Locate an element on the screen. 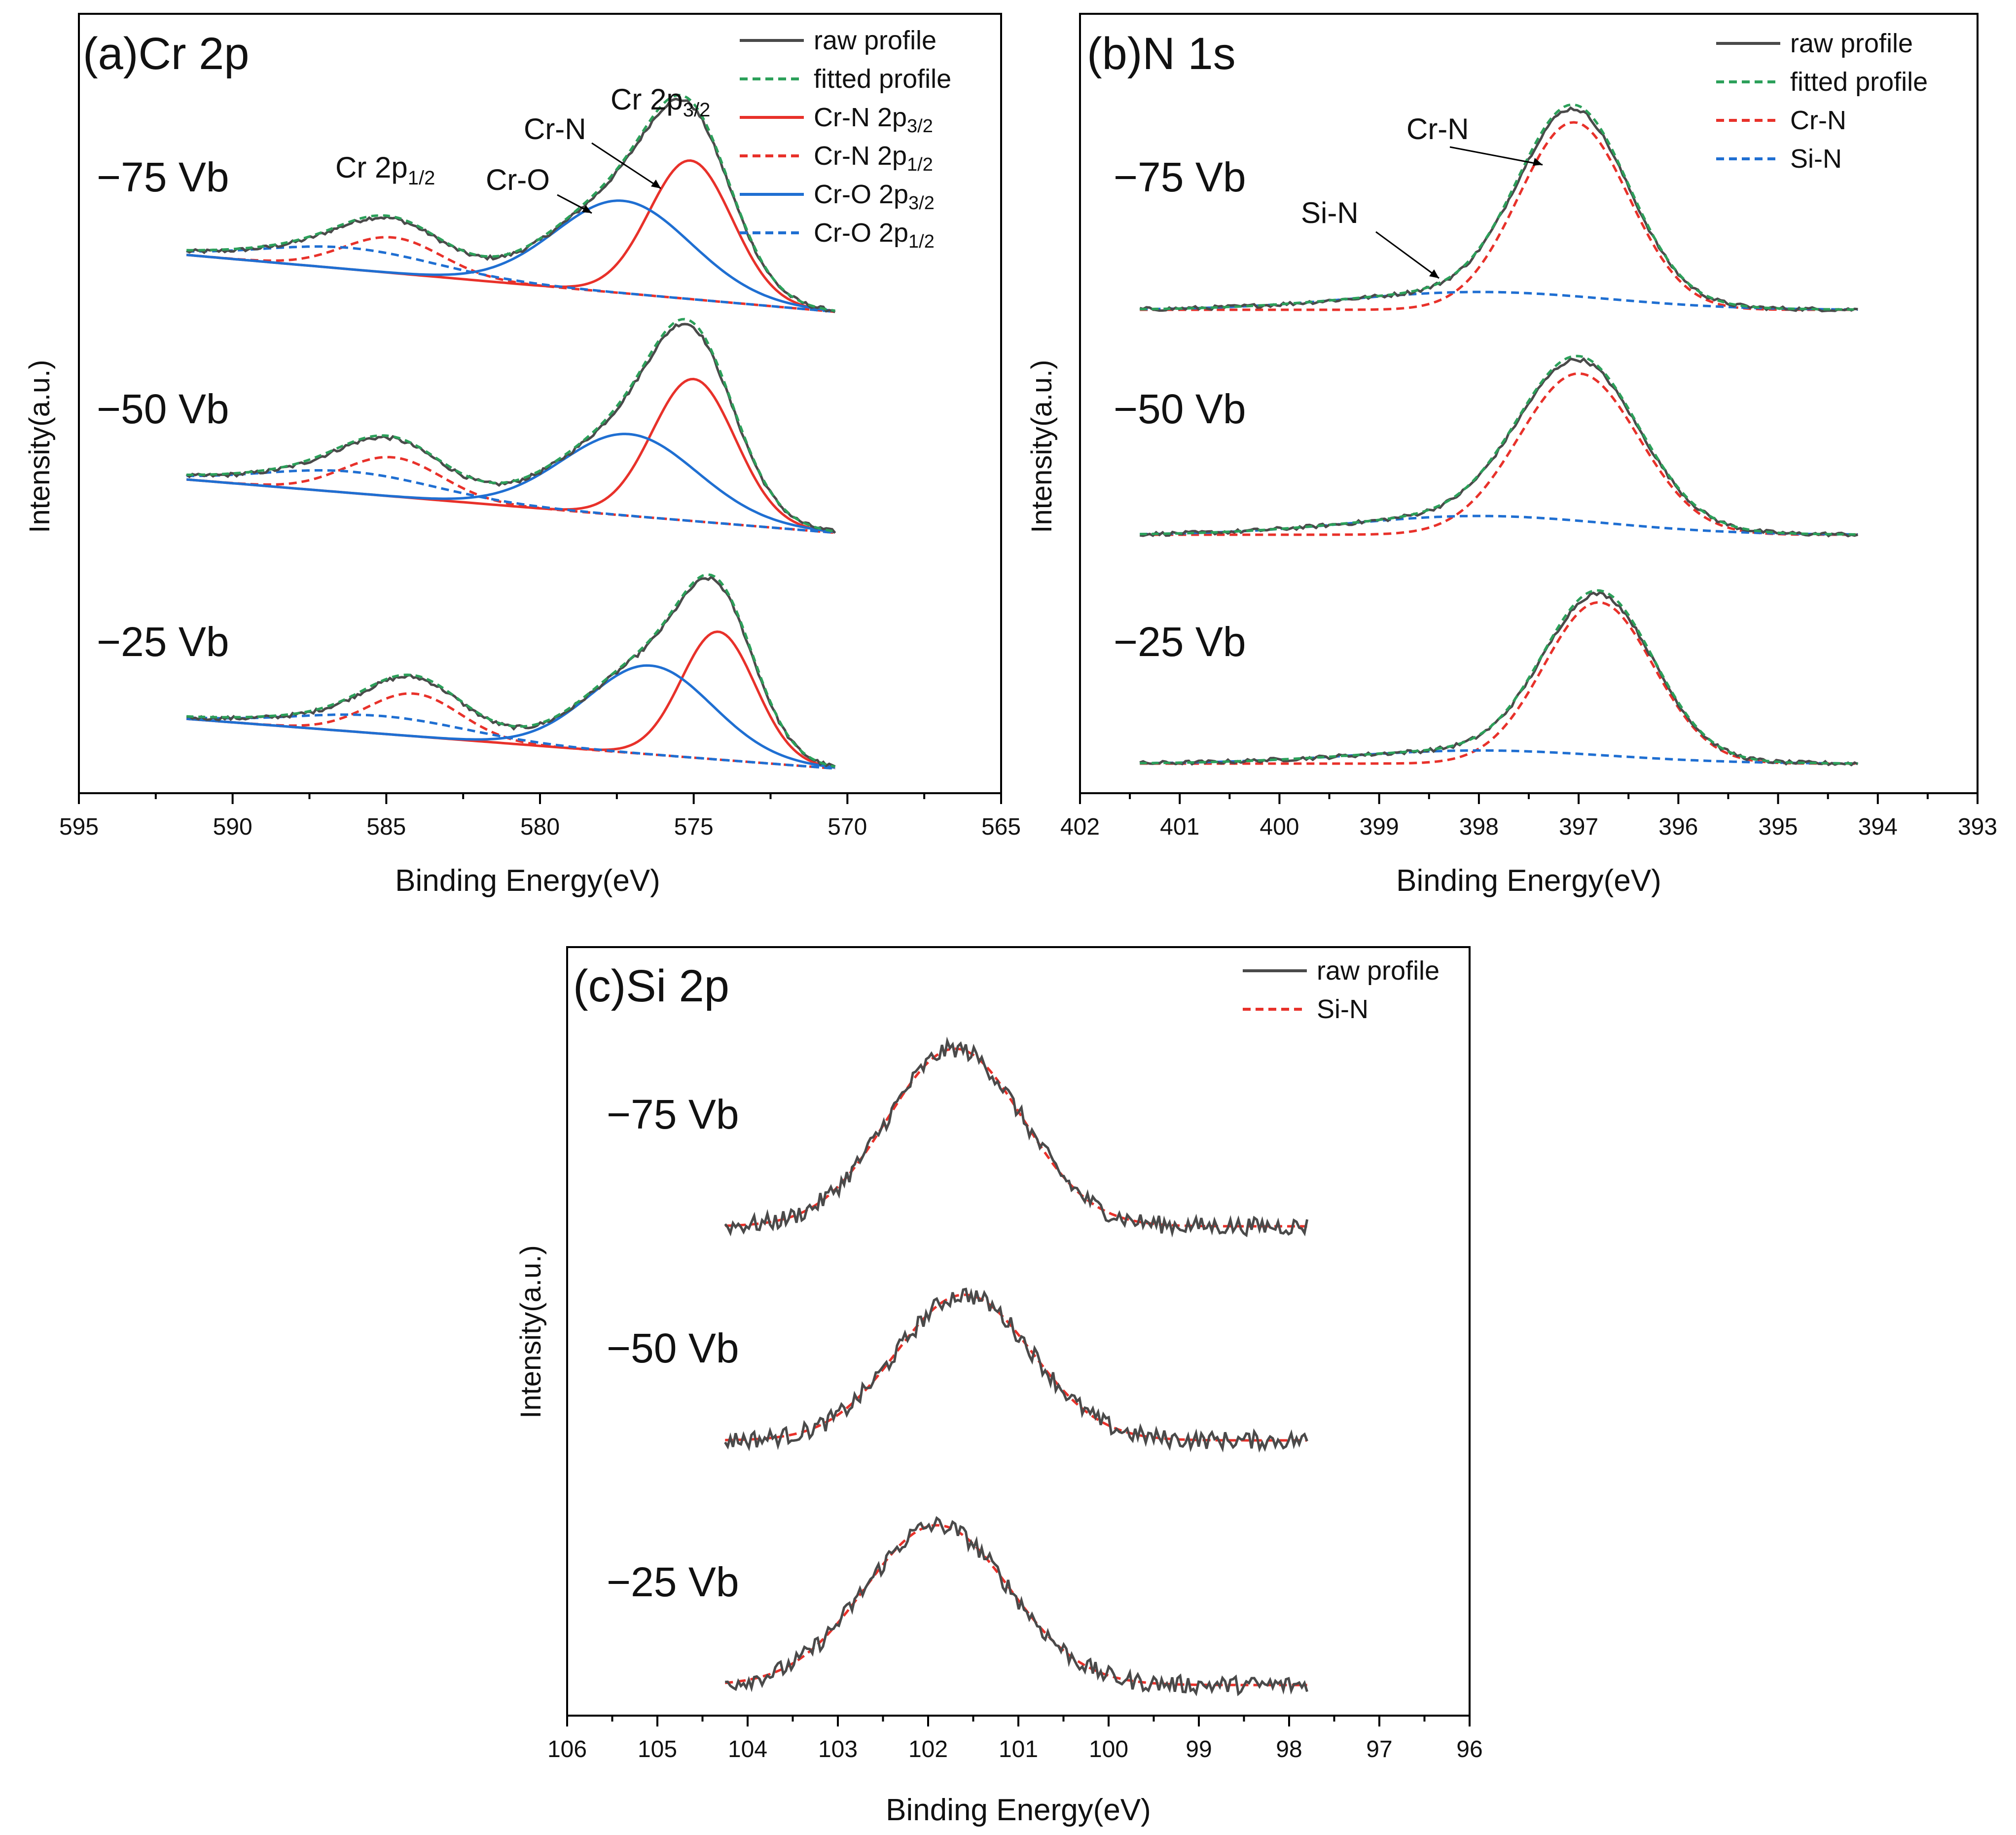 The height and width of the screenshot is (1835, 2016). legend-entry: Si-N is located at coordinates (1816, 159).